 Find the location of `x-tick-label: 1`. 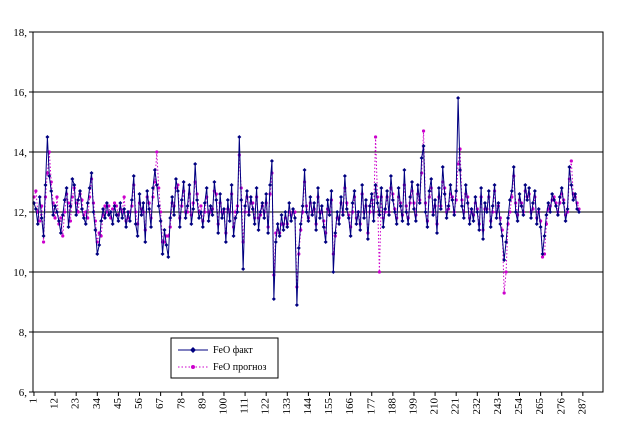

x-tick-label: 1 is located at coordinates (33, 401).